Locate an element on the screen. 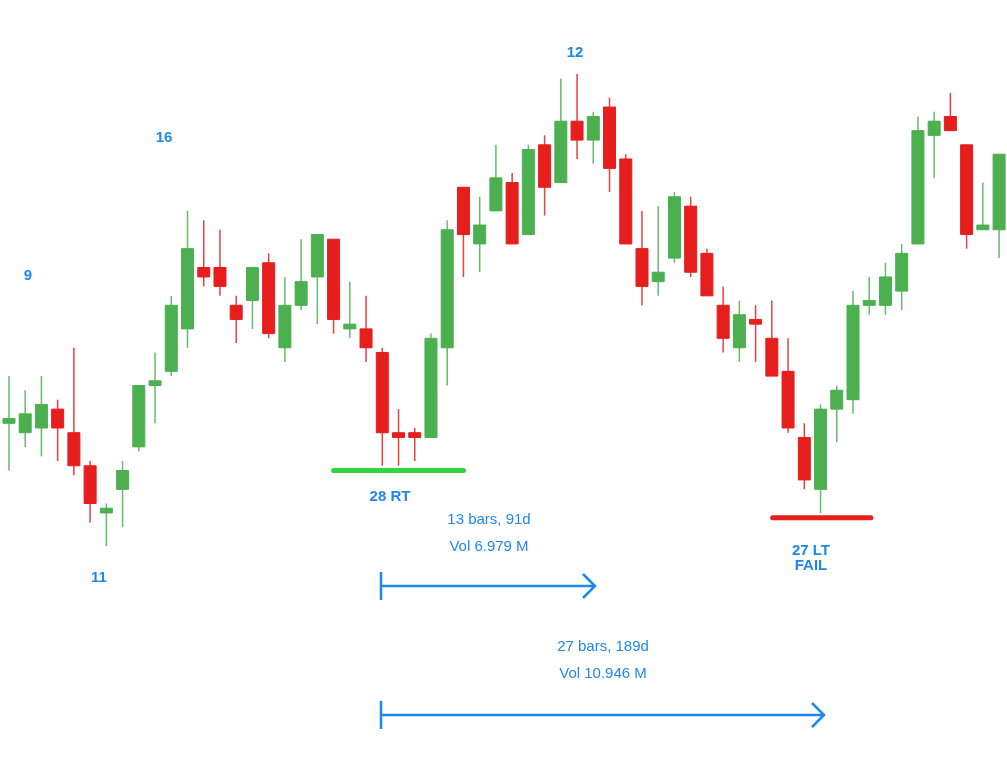 This screenshot has height=770, width=1007. text: 11 is located at coordinates (99, 576).